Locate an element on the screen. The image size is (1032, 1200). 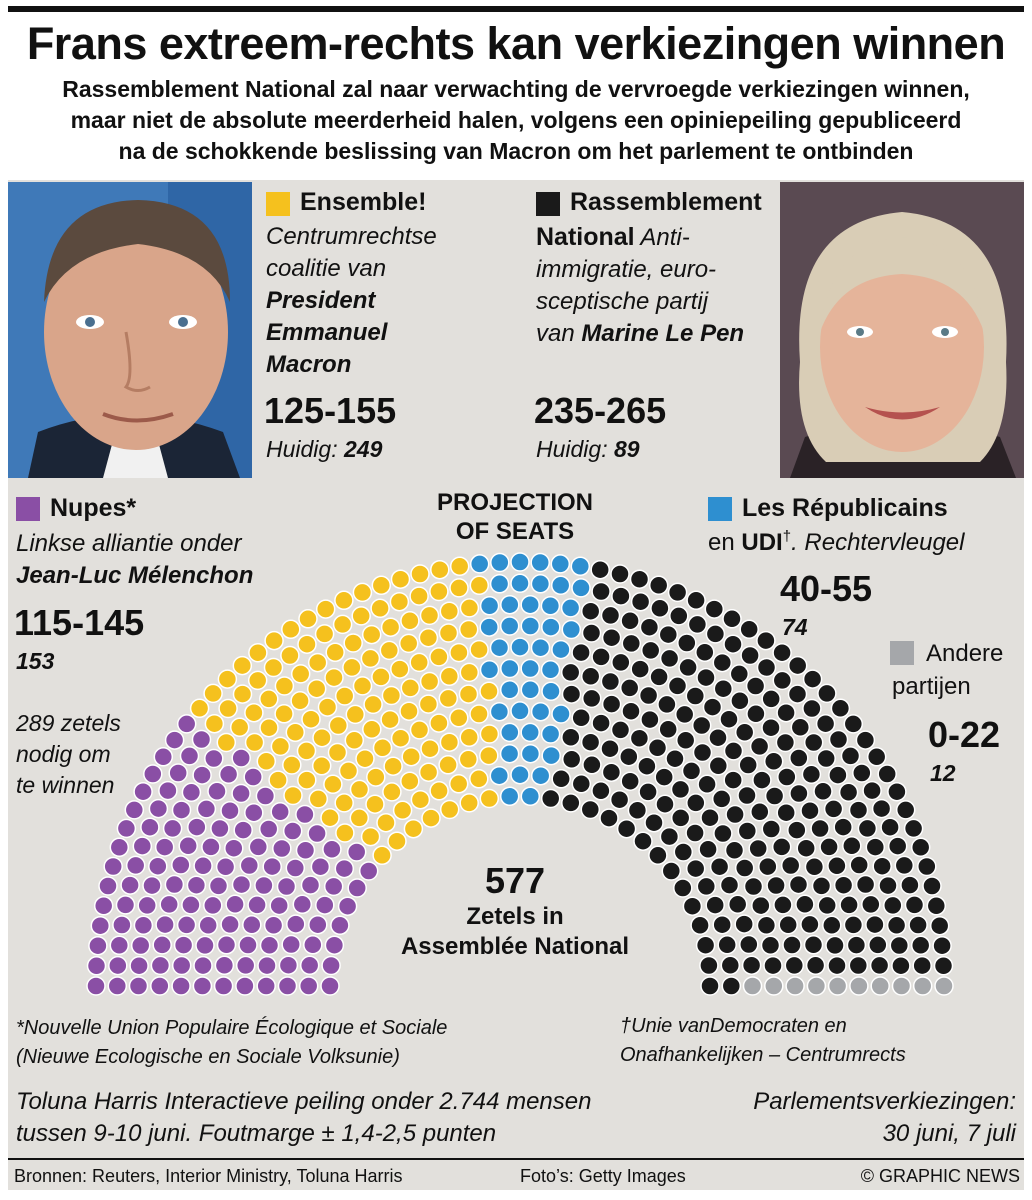
rn-swatch is located at coordinates (548, 204).